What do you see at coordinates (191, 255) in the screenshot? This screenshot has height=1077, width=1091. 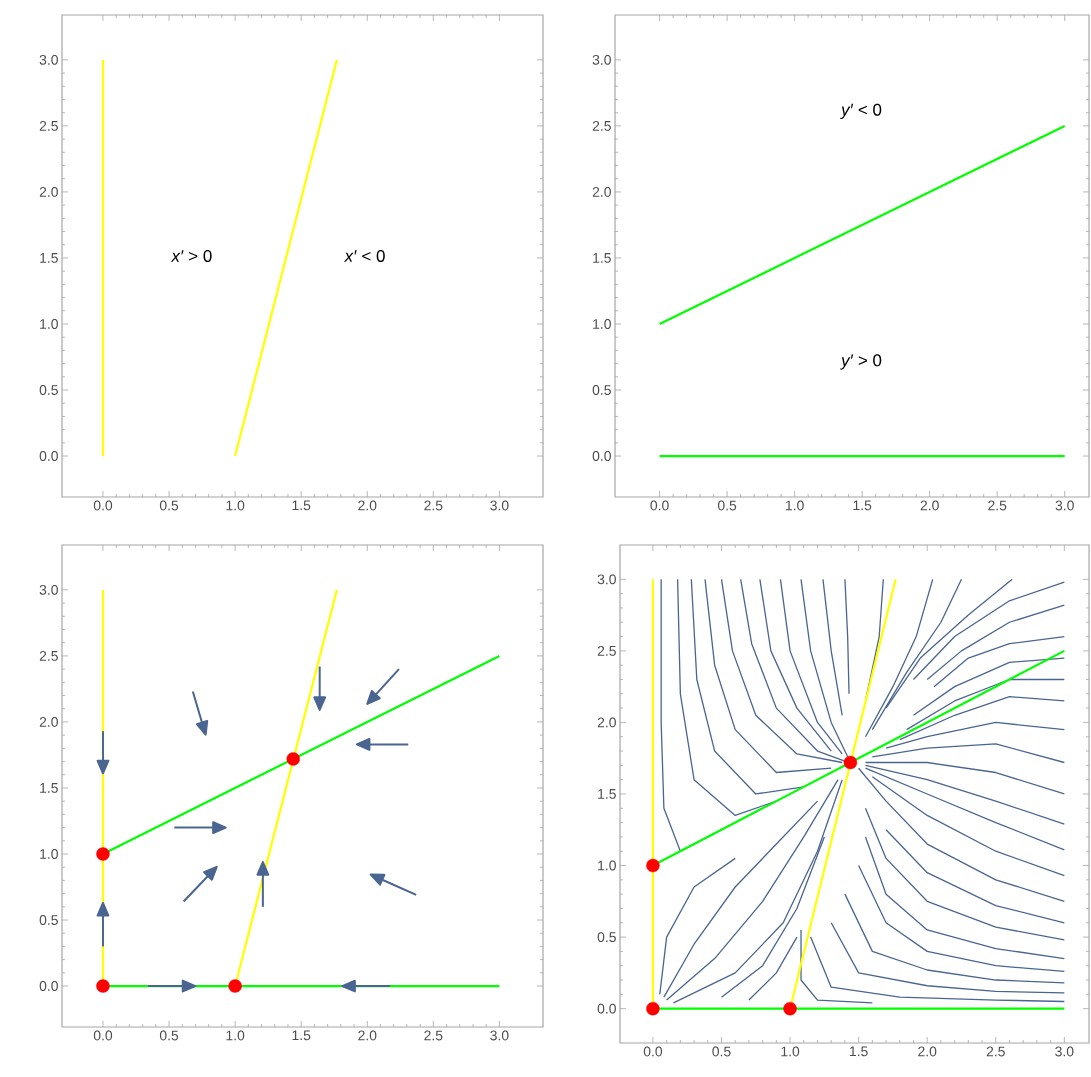 I see `annotation: x′ > 0` at bounding box center [191, 255].